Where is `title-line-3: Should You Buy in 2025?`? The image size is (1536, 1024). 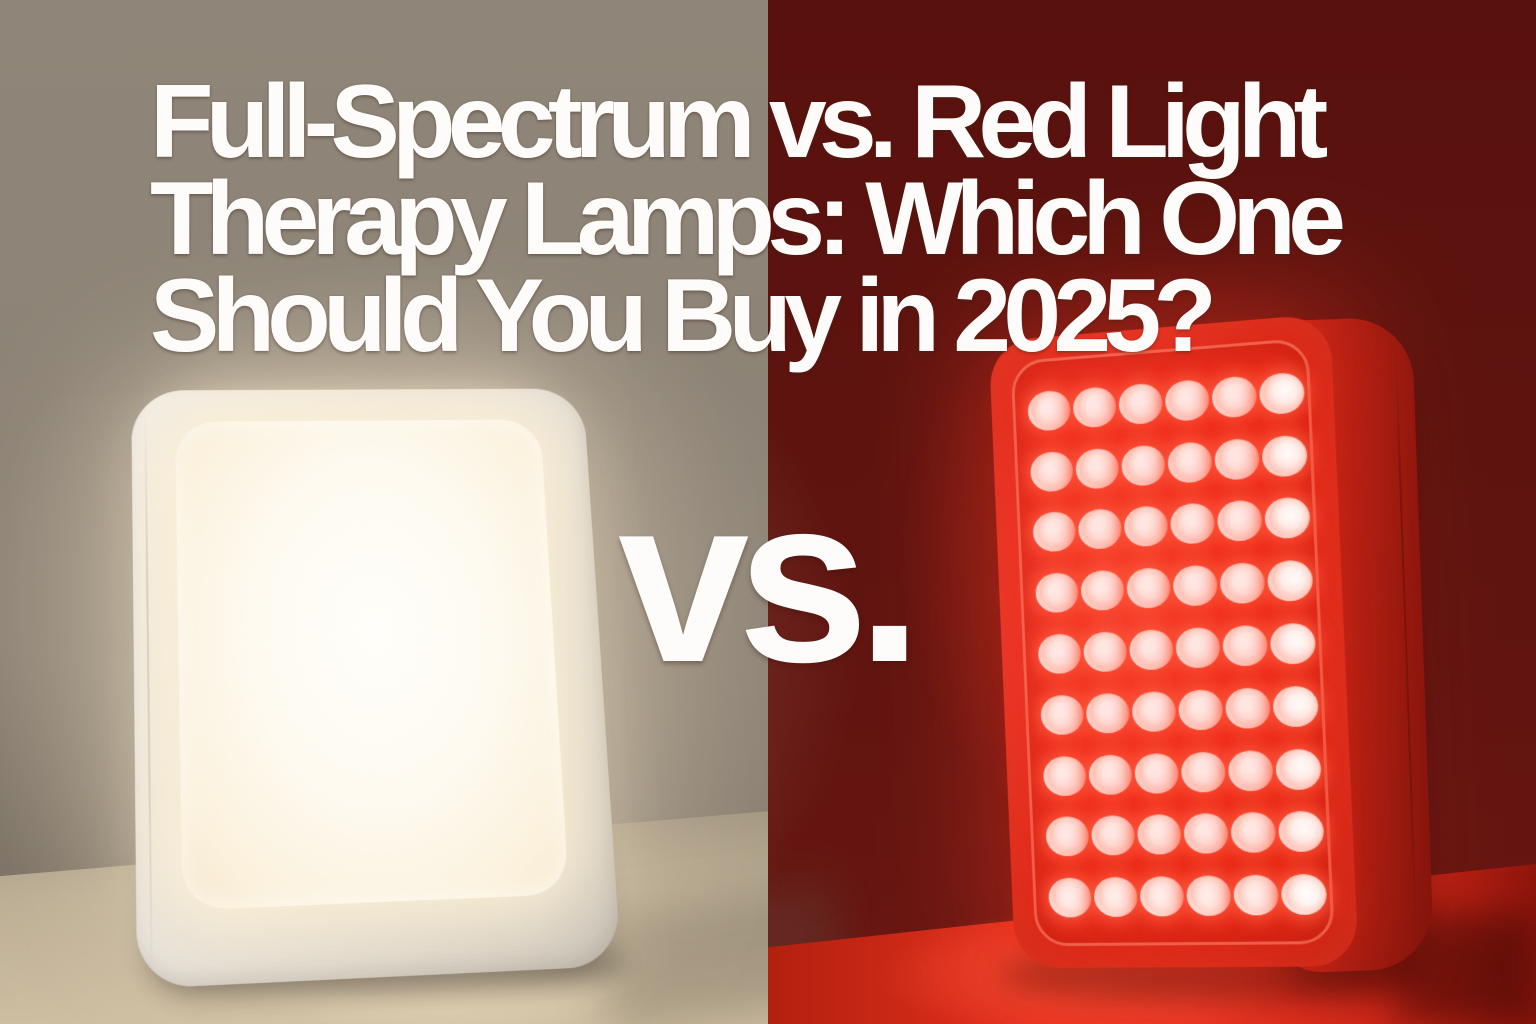
title-line-3: Should You Buy in 2025? is located at coordinates (683, 316).